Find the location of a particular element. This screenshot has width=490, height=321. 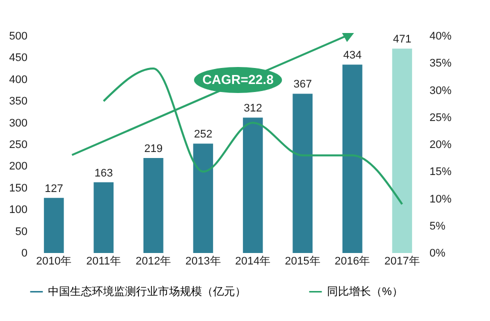

data-label: 434 is located at coordinates (352, 56).